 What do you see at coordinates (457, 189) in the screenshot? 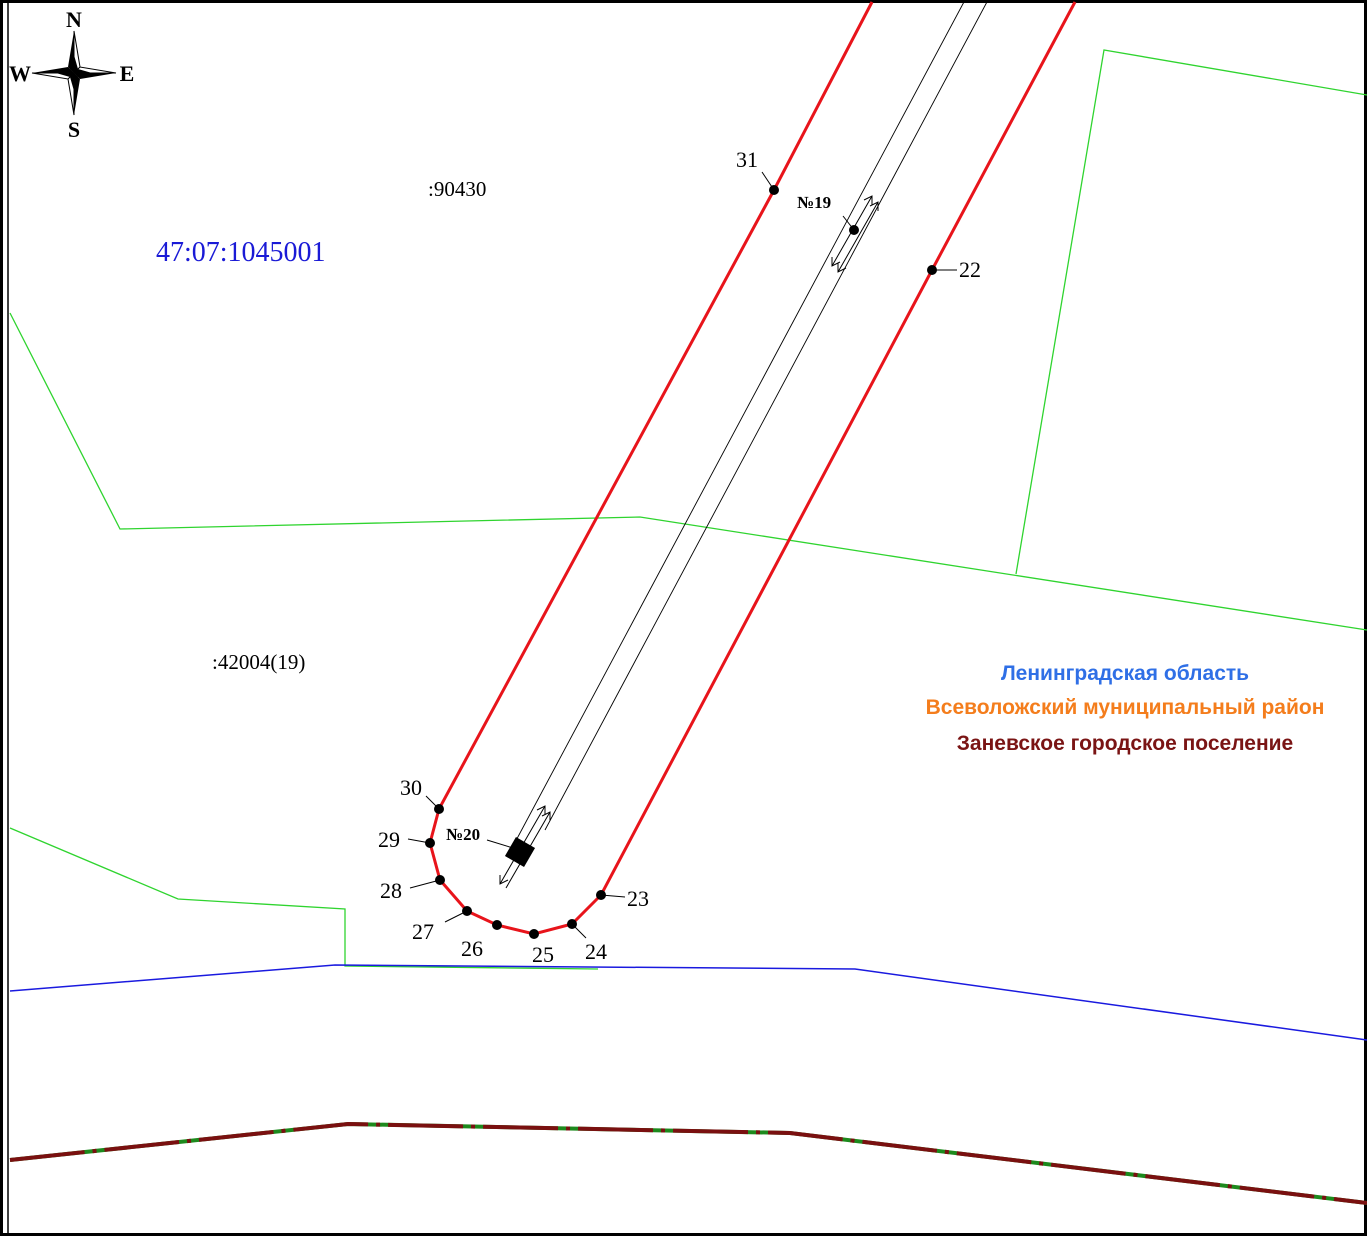
I see `parcel-90430-label: :90430` at bounding box center [457, 189].